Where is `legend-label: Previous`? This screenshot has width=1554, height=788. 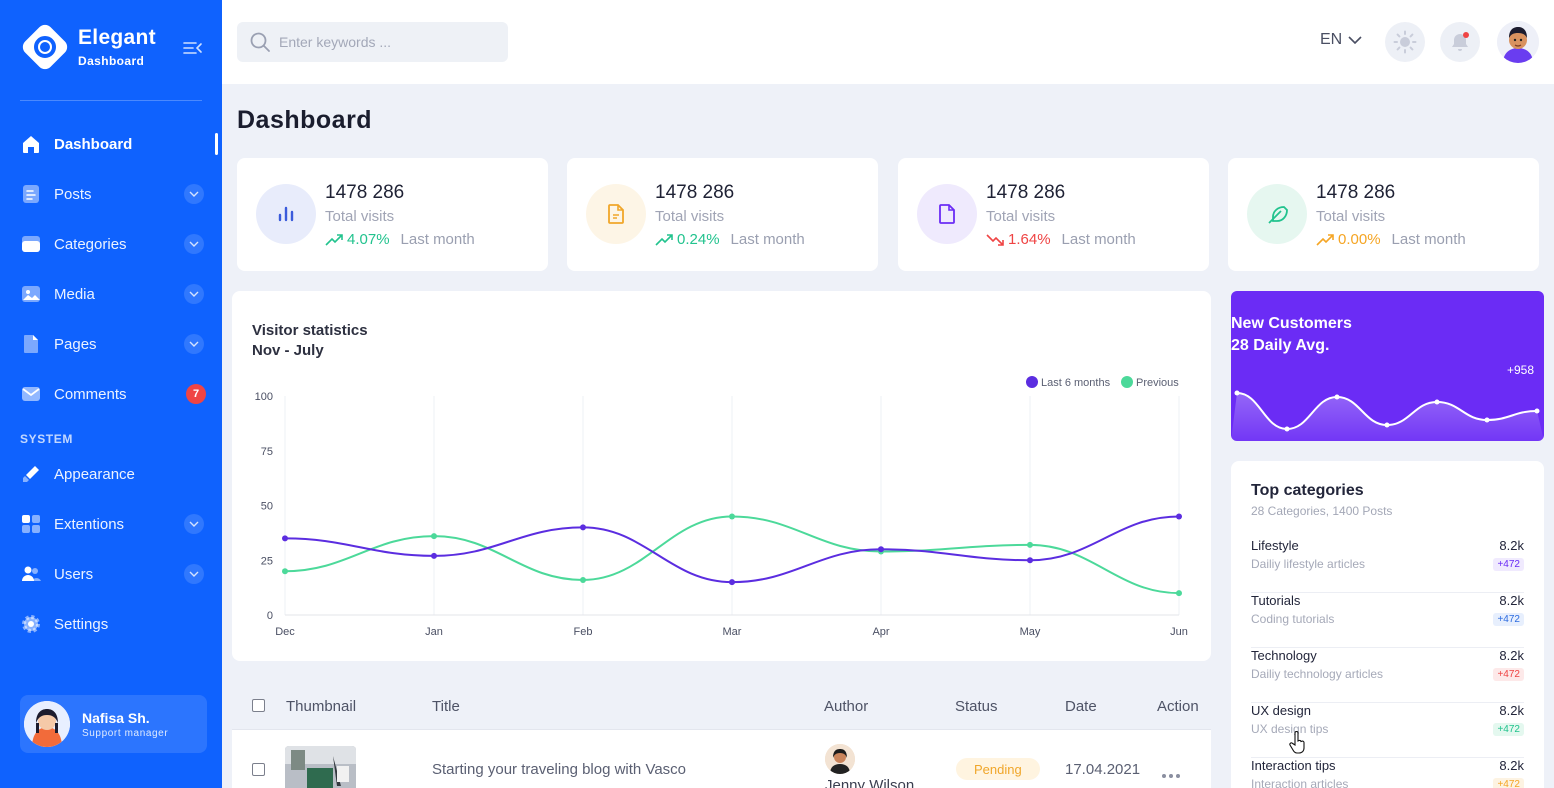
legend-label: Previous is located at coordinates (1157, 383).